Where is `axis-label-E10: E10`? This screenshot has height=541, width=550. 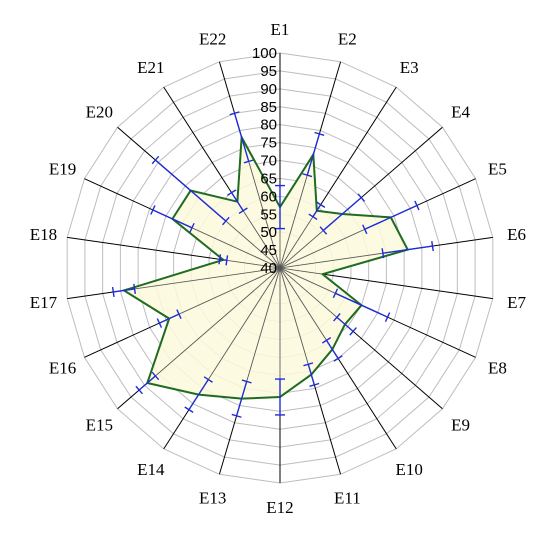
axis-label-E10: E10 is located at coordinates (409, 469).